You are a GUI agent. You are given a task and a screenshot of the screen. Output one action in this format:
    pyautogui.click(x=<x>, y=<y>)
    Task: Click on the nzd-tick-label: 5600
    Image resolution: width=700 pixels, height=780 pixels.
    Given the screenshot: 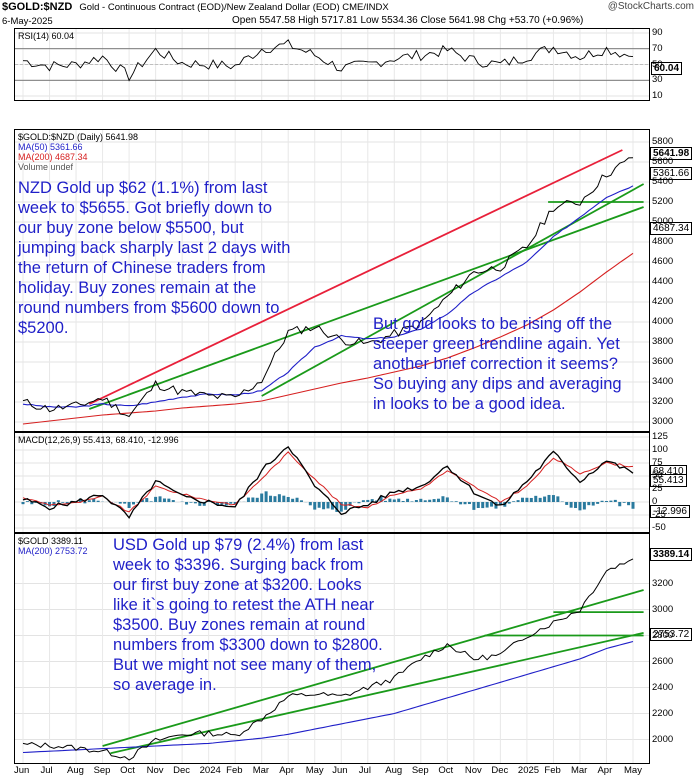 What is the action you would take?
    pyautogui.click(x=663, y=161)
    